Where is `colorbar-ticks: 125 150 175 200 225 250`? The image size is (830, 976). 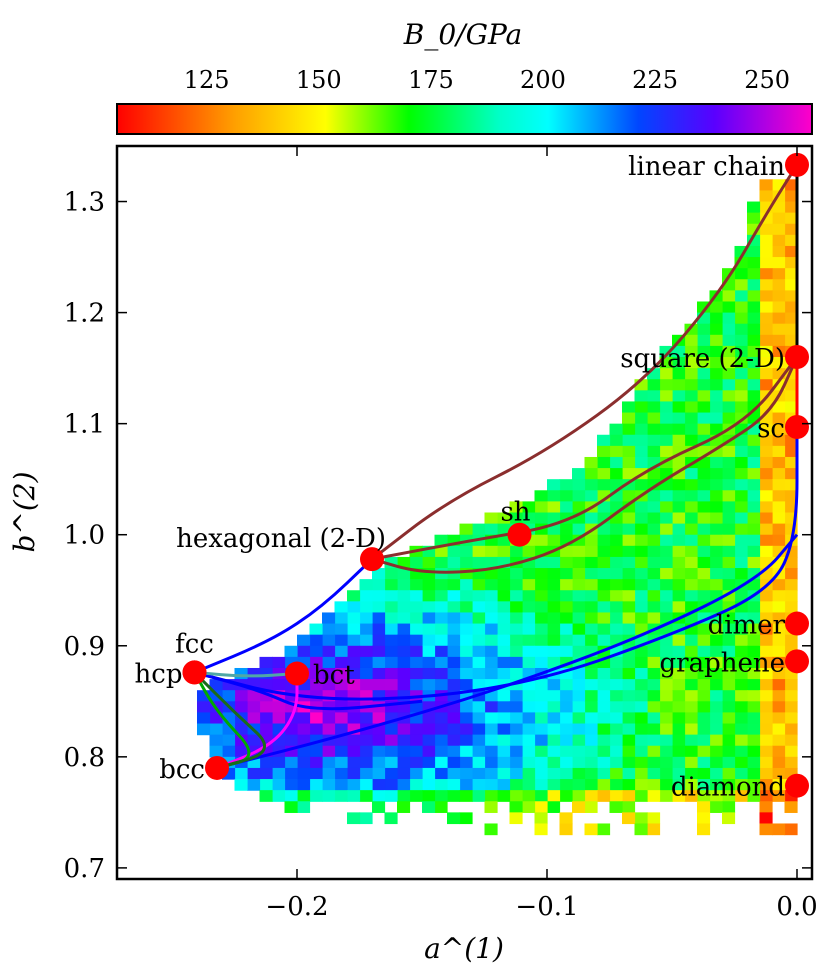 colorbar-ticks: 125 150 175 200 225 250 is located at coordinates (487, 89).